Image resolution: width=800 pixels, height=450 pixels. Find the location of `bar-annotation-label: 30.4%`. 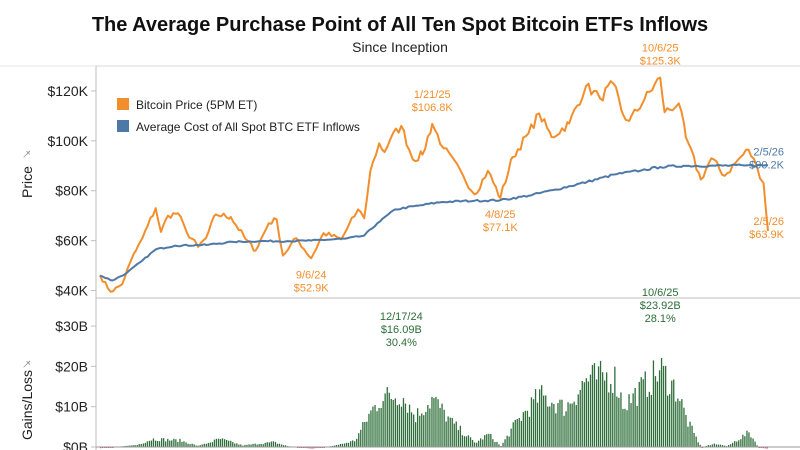

bar-annotation-label: 30.4% is located at coordinates (401, 343).